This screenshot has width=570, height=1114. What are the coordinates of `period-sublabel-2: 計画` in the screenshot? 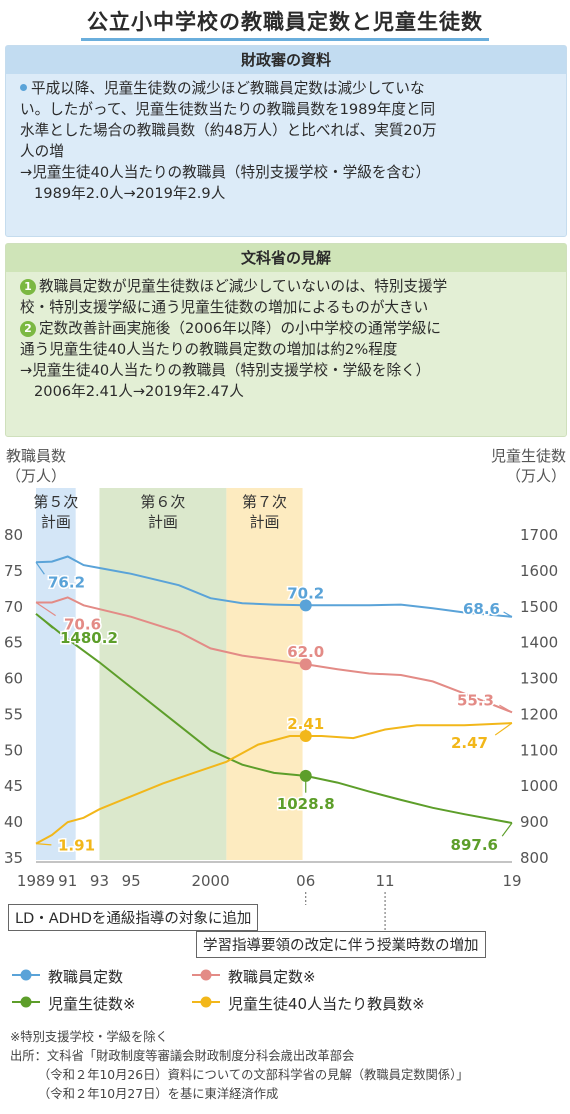 It's located at (163, 522).